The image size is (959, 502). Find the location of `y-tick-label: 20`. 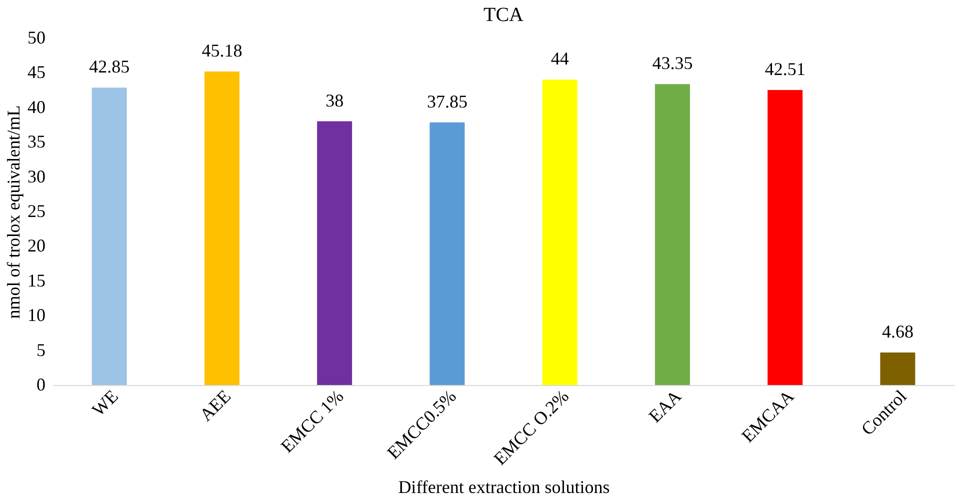

y-tick-label: 20 is located at coordinates (37, 246).